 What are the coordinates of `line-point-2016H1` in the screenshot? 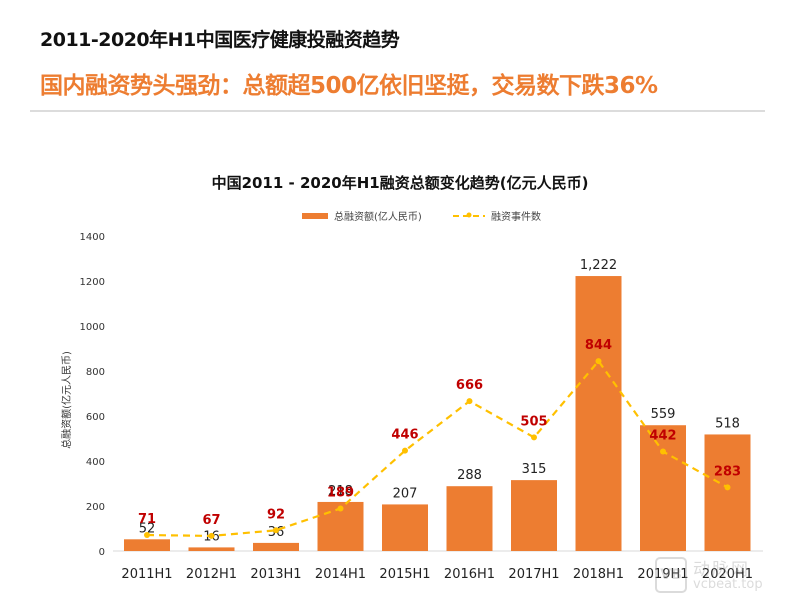 It's located at (469, 401).